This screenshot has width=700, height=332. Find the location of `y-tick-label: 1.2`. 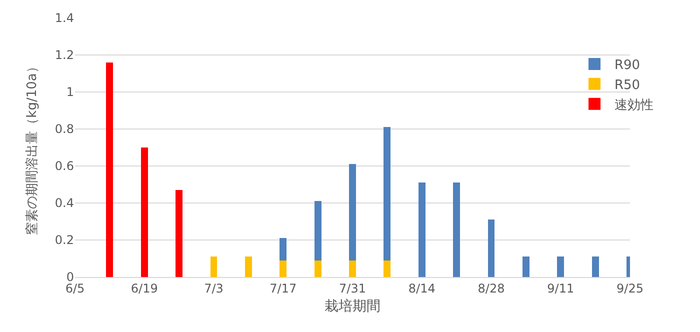

y-tick-label: 1.2 is located at coordinates (64, 55).